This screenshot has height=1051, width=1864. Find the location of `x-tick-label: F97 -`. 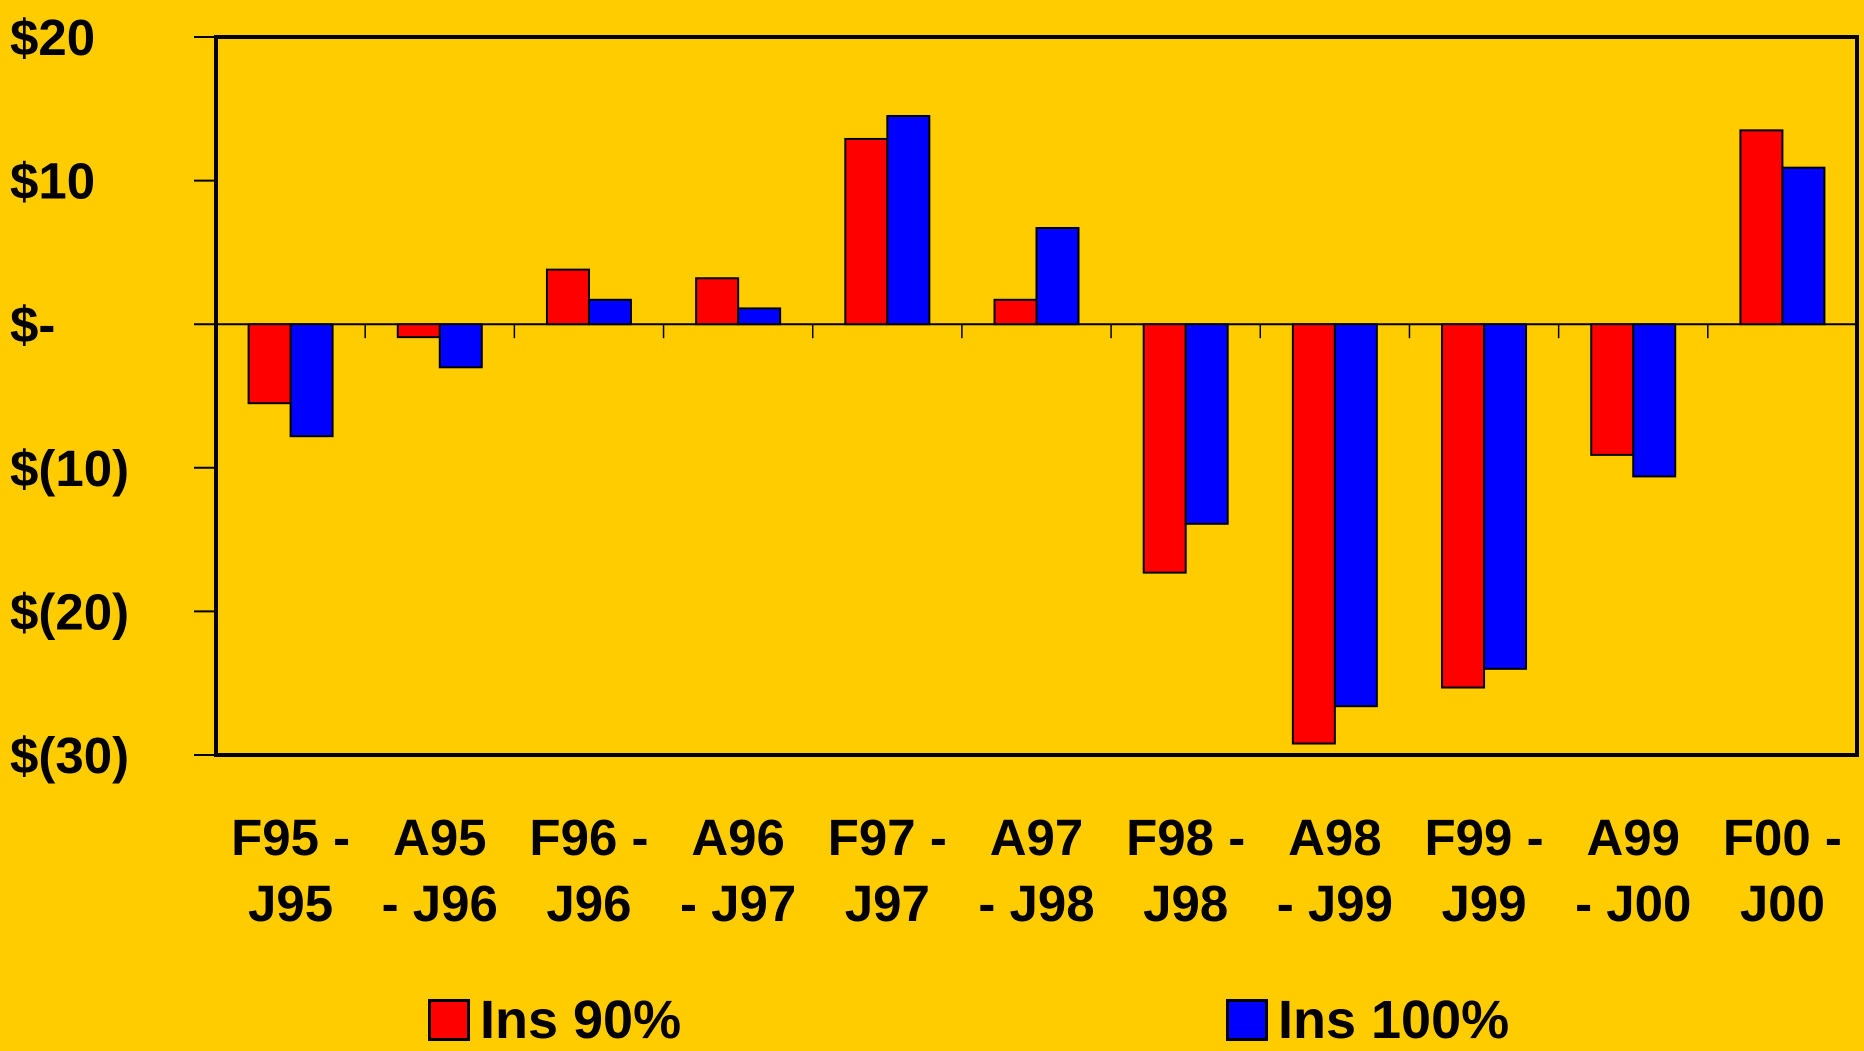

x-tick-label: F97 - is located at coordinates (887, 837).